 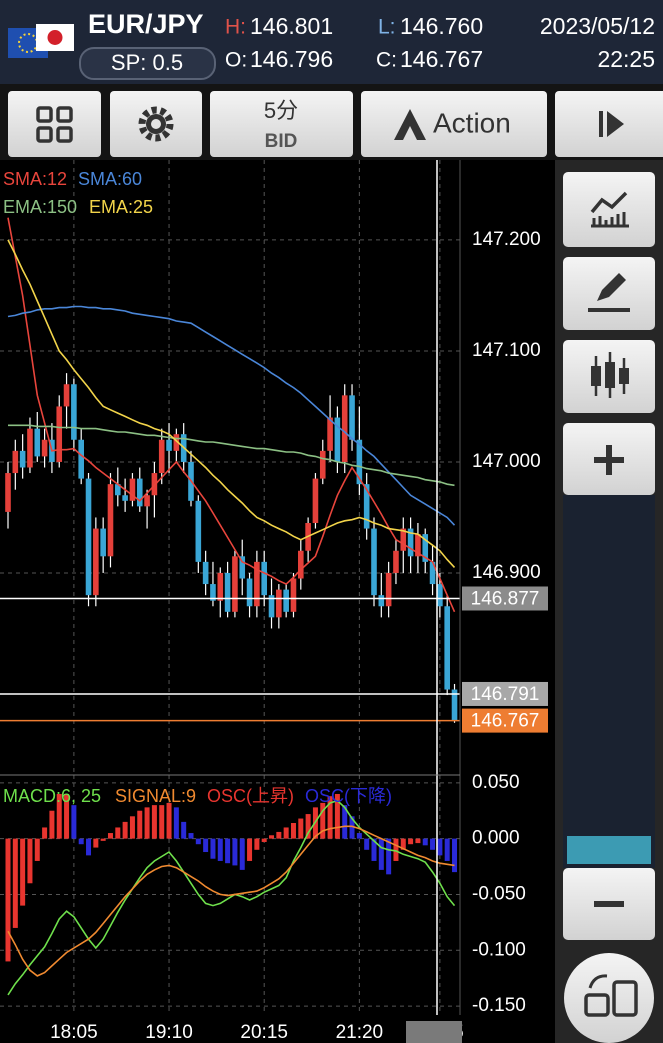 I want to click on draw-button, so click(x=609, y=293).